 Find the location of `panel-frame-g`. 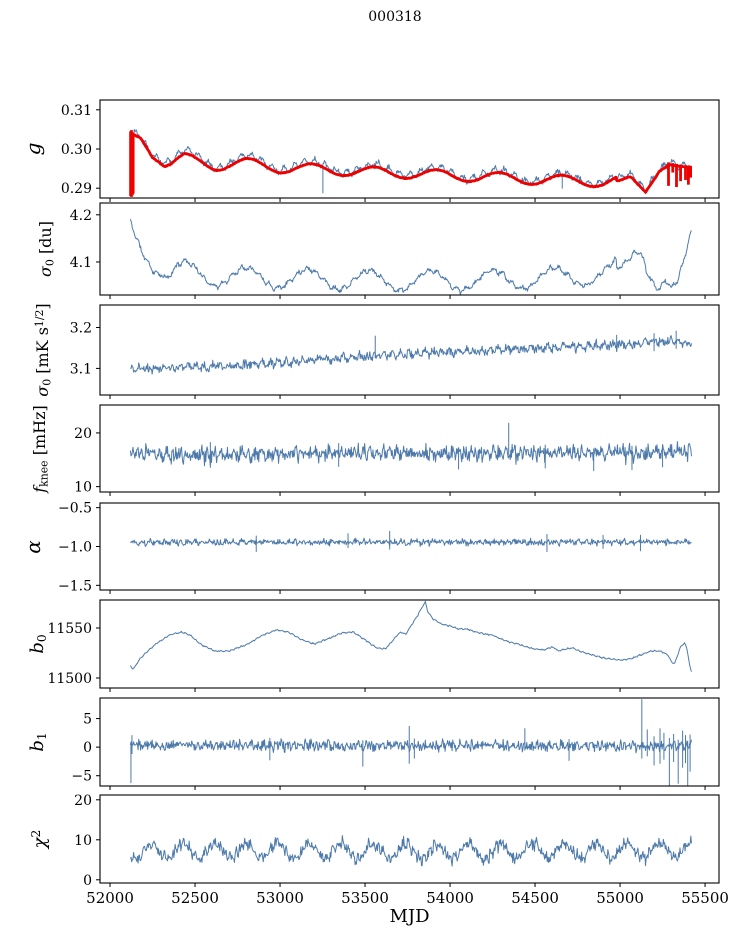

panel-frame-g is located at coordinates (409, 149).